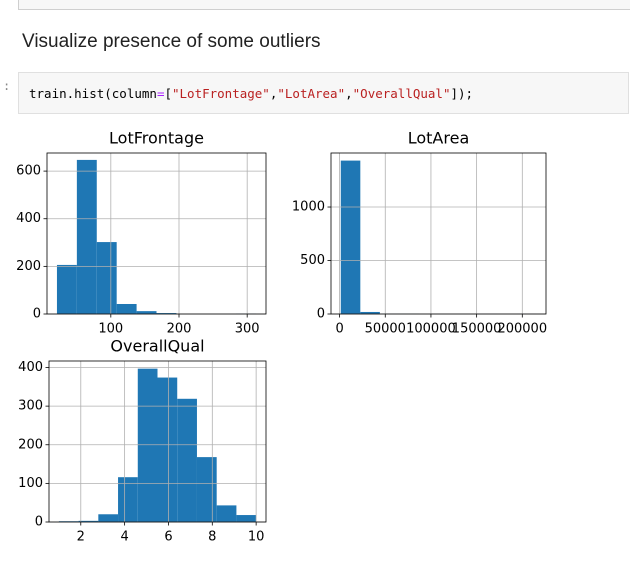 The height and width of the screenshot is (575, 630). What do you see at coordinates (179, 329) in the screenshot?
I see `x-tick-label: 200` at bounding box center [179, 329].